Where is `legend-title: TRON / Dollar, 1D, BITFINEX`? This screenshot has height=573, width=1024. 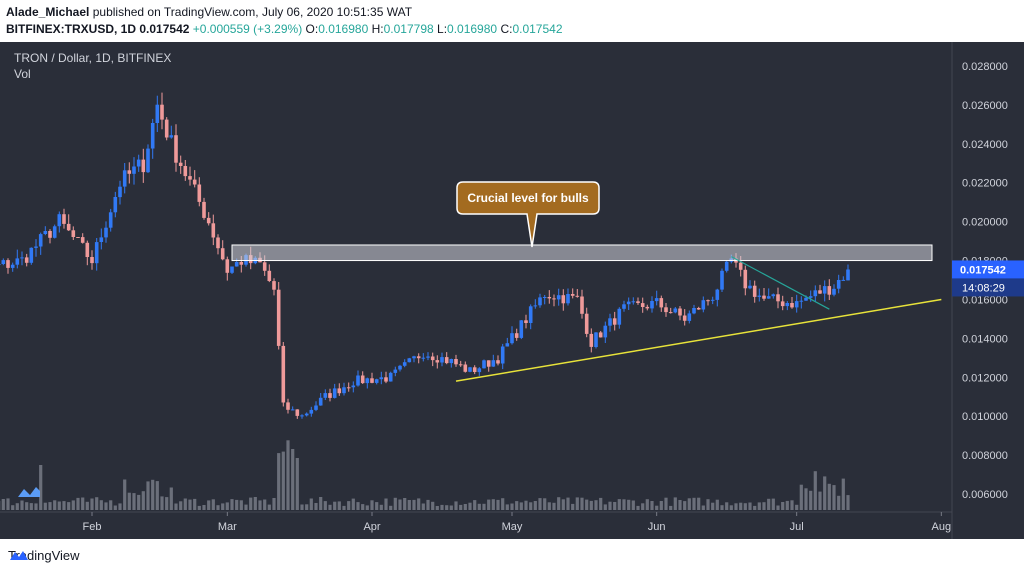 legend-title: TRON / Dollar, 1D, BITFINEX is located at coordinates (92, 58).